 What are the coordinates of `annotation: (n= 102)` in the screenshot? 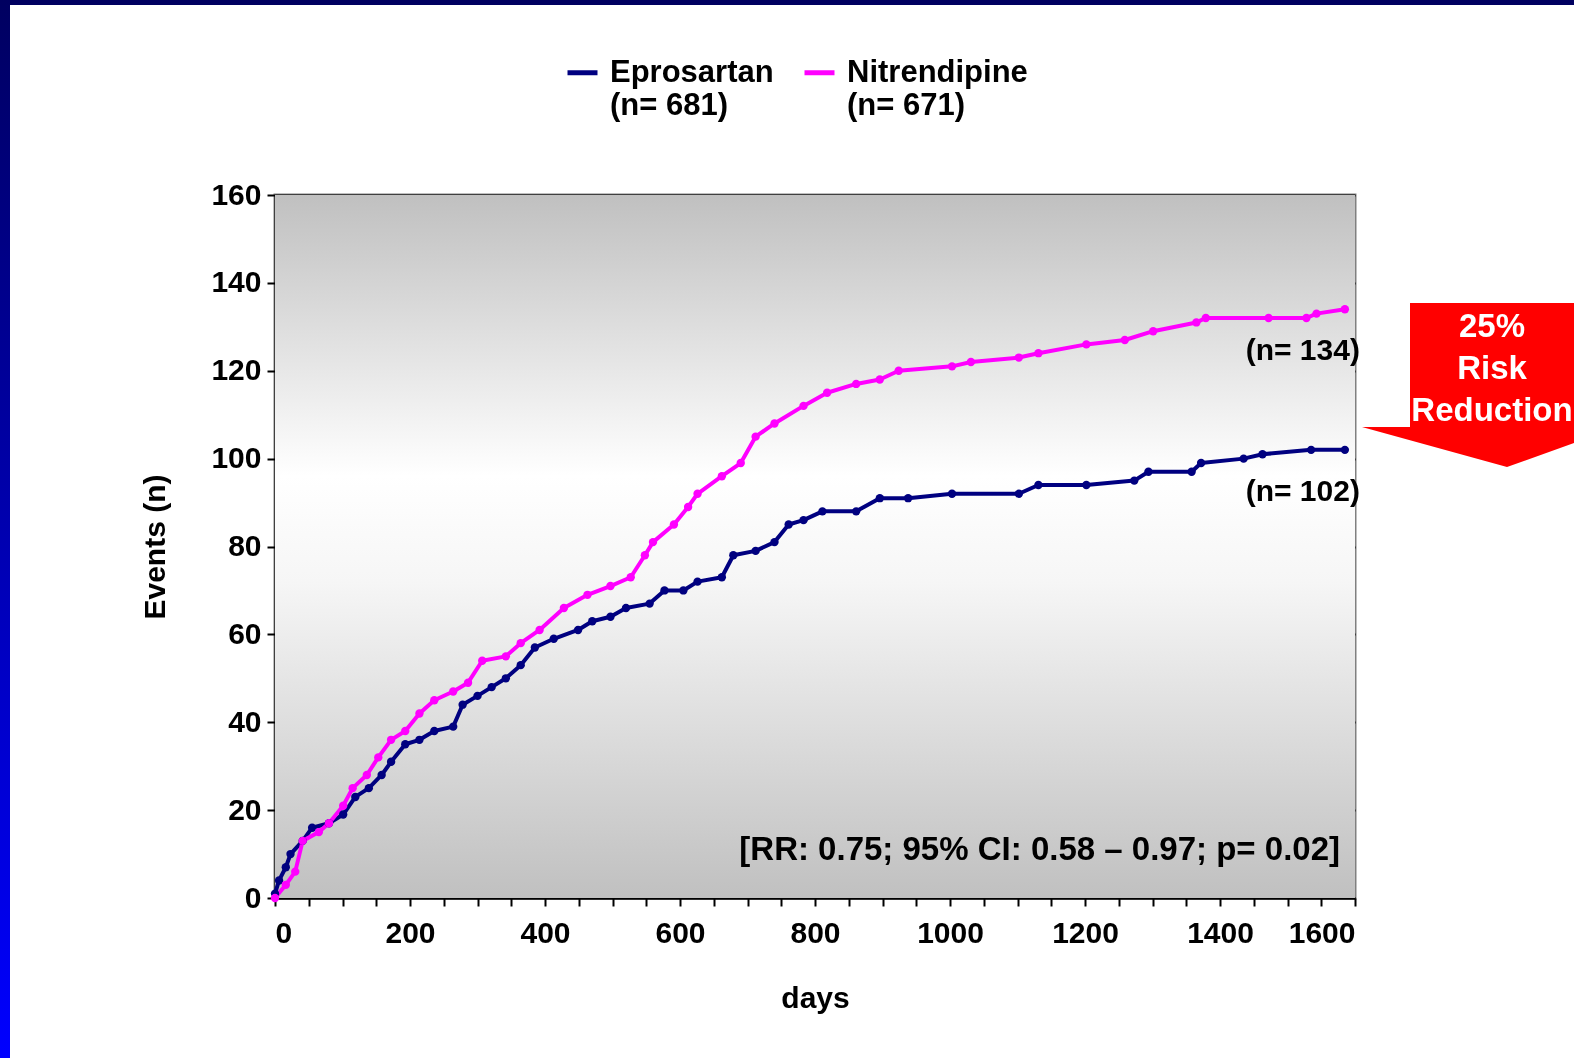 It's located at (1302, 490).